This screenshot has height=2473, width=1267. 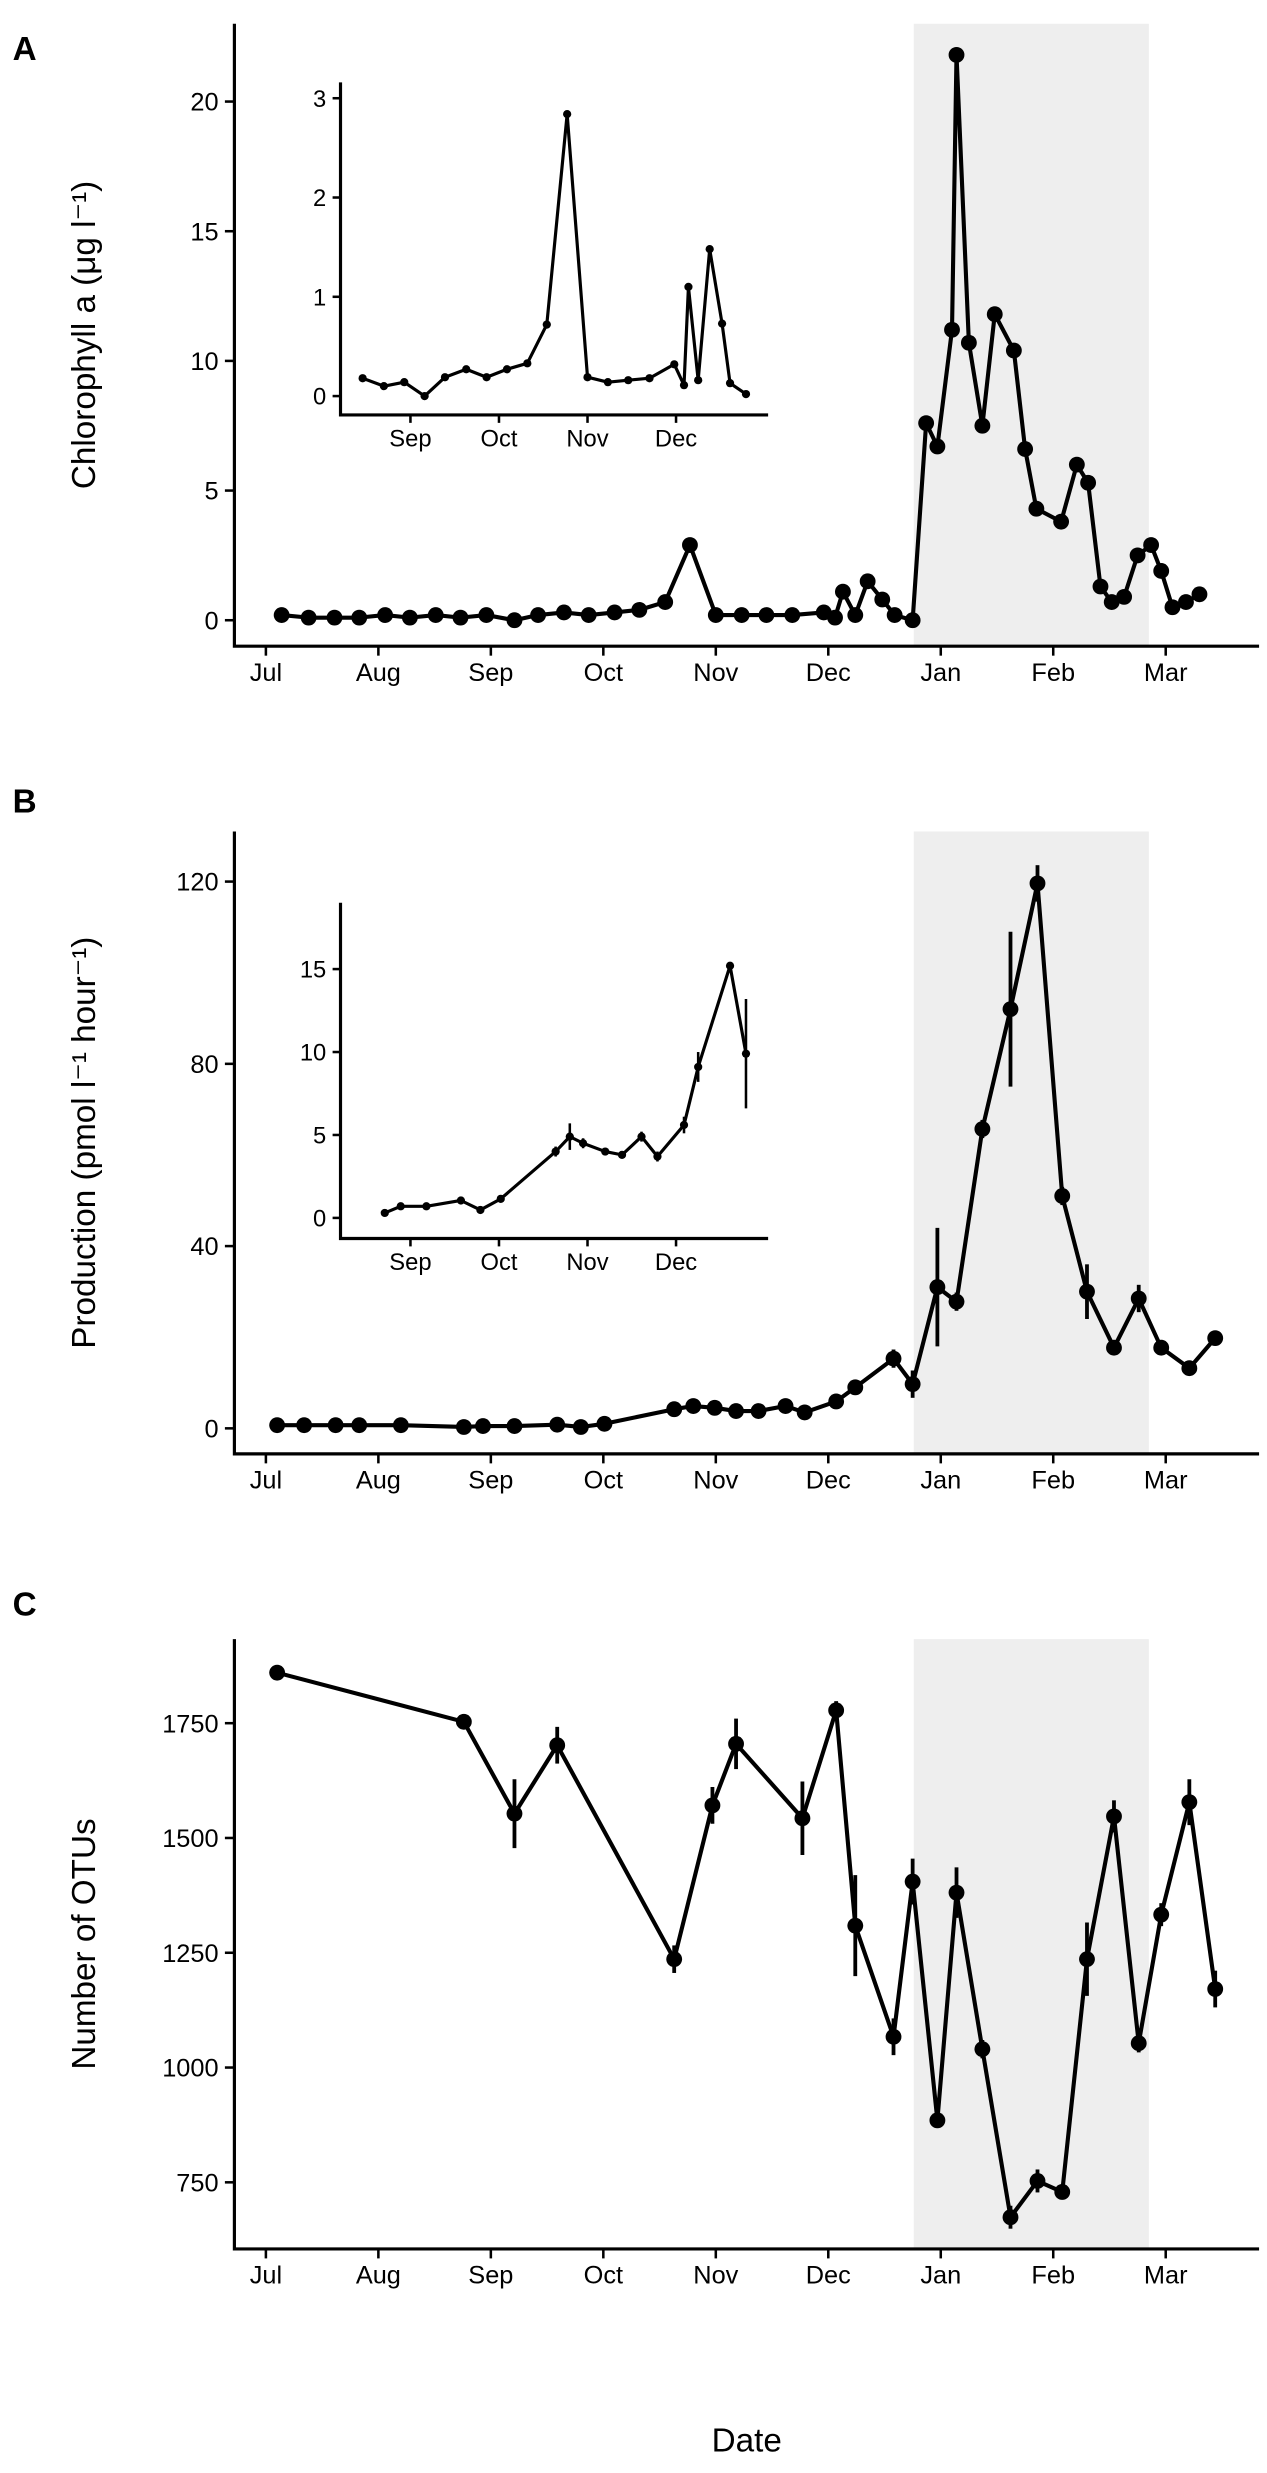 What do you see at coordinates (204, 1247) in the screenshot?
I see `y-tick-label: 40` at bounding box center [204, 1247].